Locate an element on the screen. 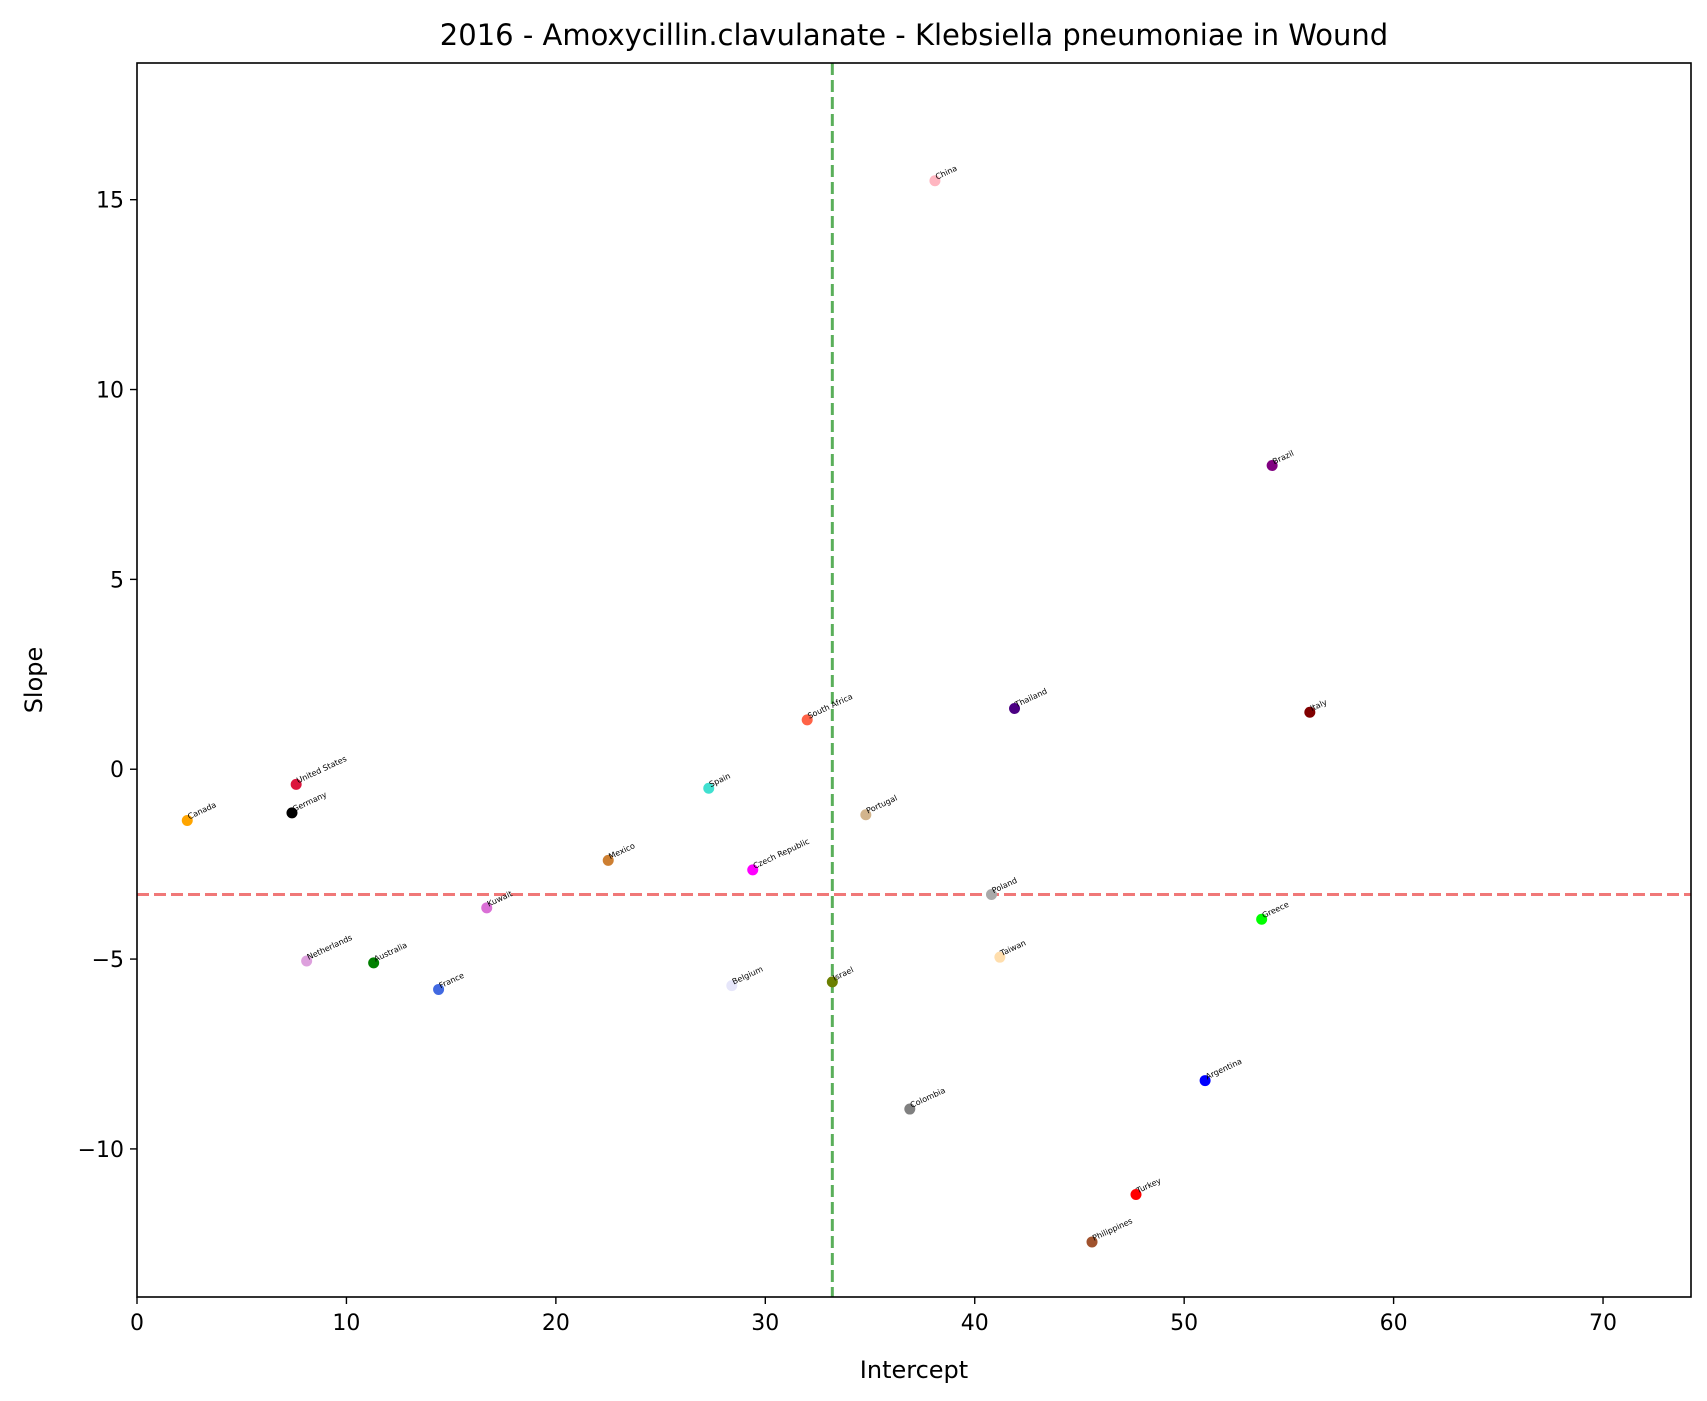 The height and width of the screenshot is (1401, 1707). x-tick-label: 70 is located at coordinates (1603, 1323).